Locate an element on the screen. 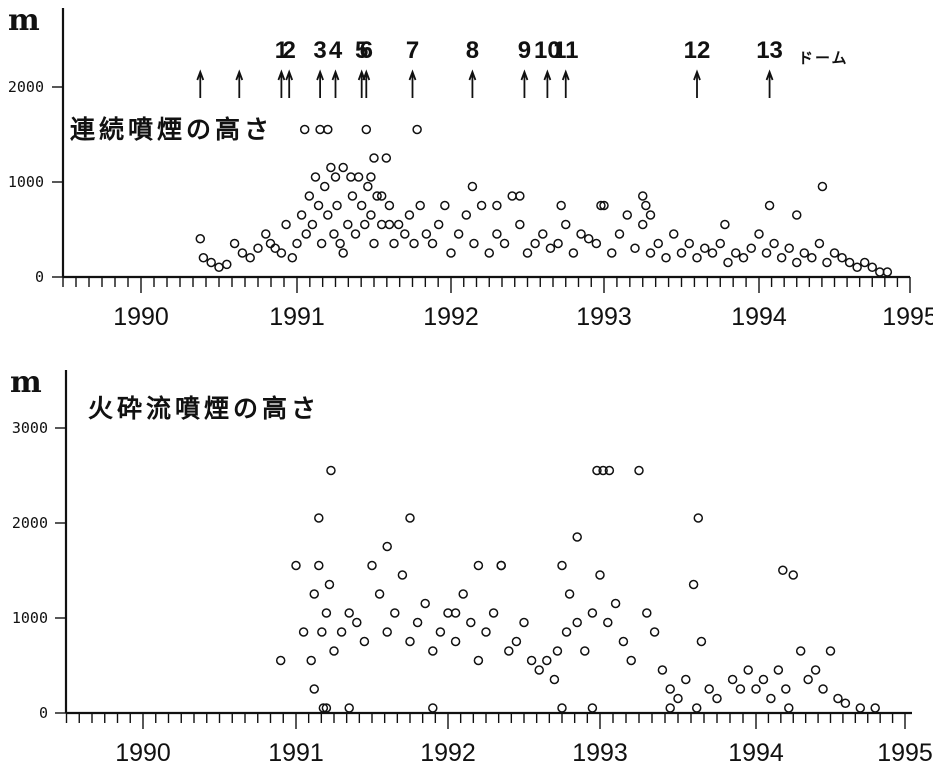 Image resolution: width=933 pixels, height=772 pixels. y-tick-label: 0 is located at coordinates (43, 713).